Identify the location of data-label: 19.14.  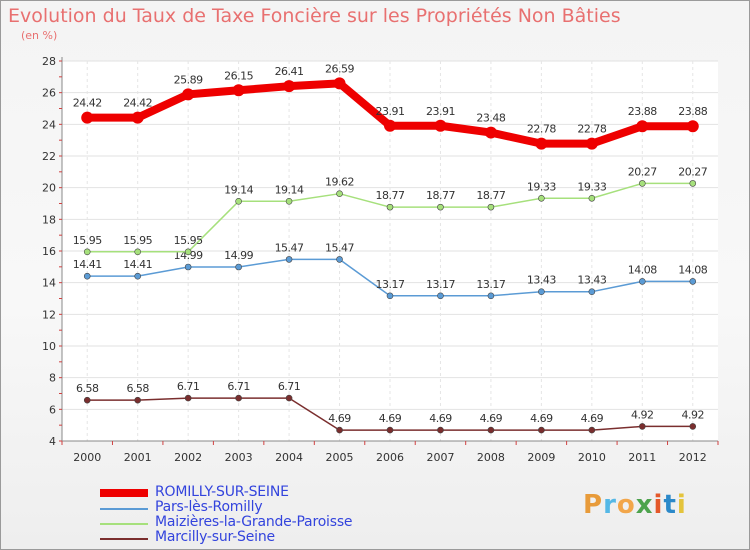
(289, 189).